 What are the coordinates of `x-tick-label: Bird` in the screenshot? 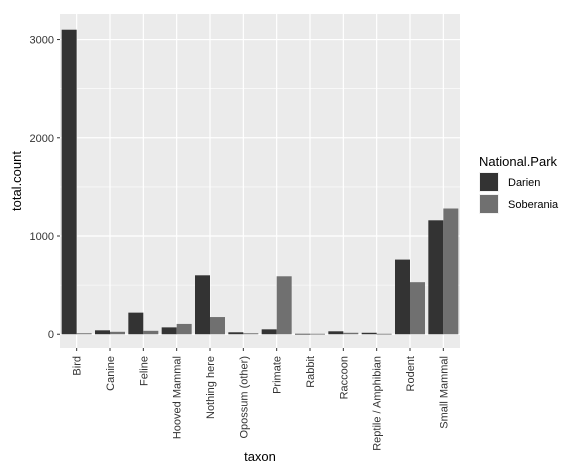 It's located at (78, 366).